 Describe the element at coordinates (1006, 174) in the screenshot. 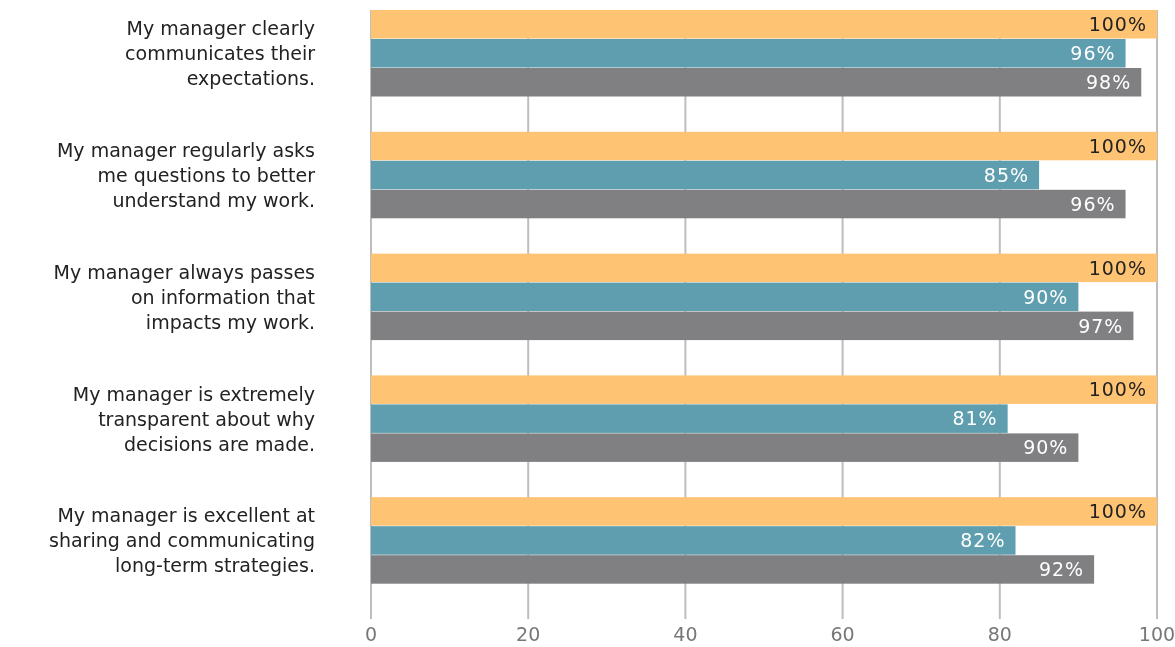

I see `data-label: 85%` at that location.